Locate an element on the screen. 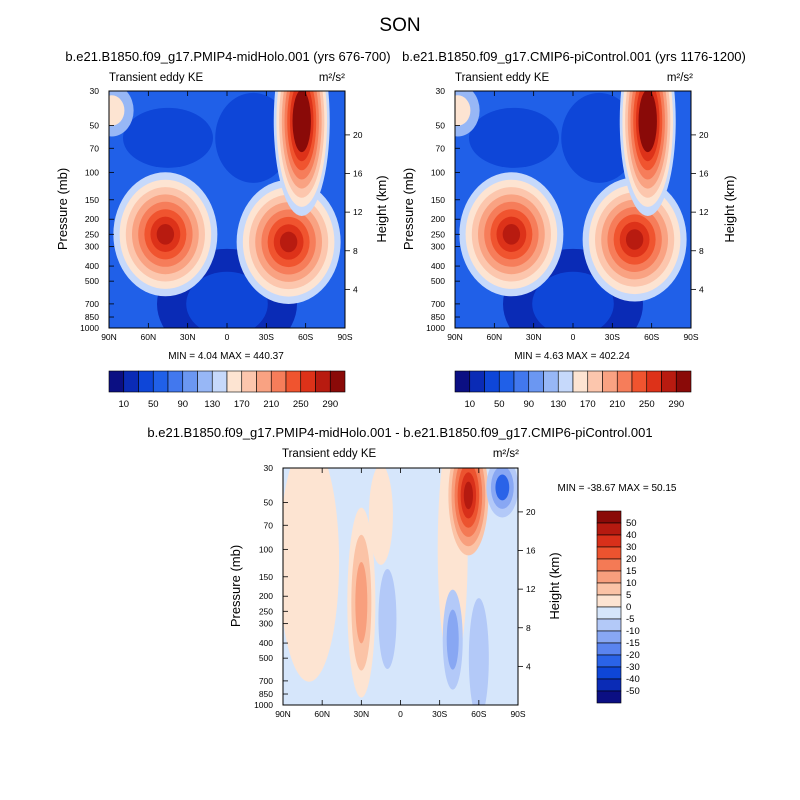 The height and width of the screenshot is (800, 800). x-tick-label: 30S is located at coordinates (266, 337).